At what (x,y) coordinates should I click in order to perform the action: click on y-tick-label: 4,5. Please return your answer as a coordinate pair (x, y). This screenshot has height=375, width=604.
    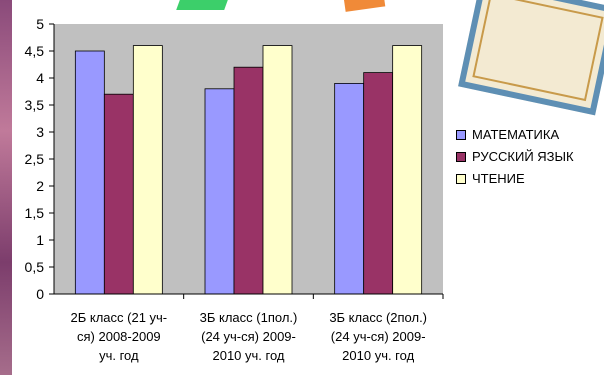
    Looking at the image, I should click on (35, 51).